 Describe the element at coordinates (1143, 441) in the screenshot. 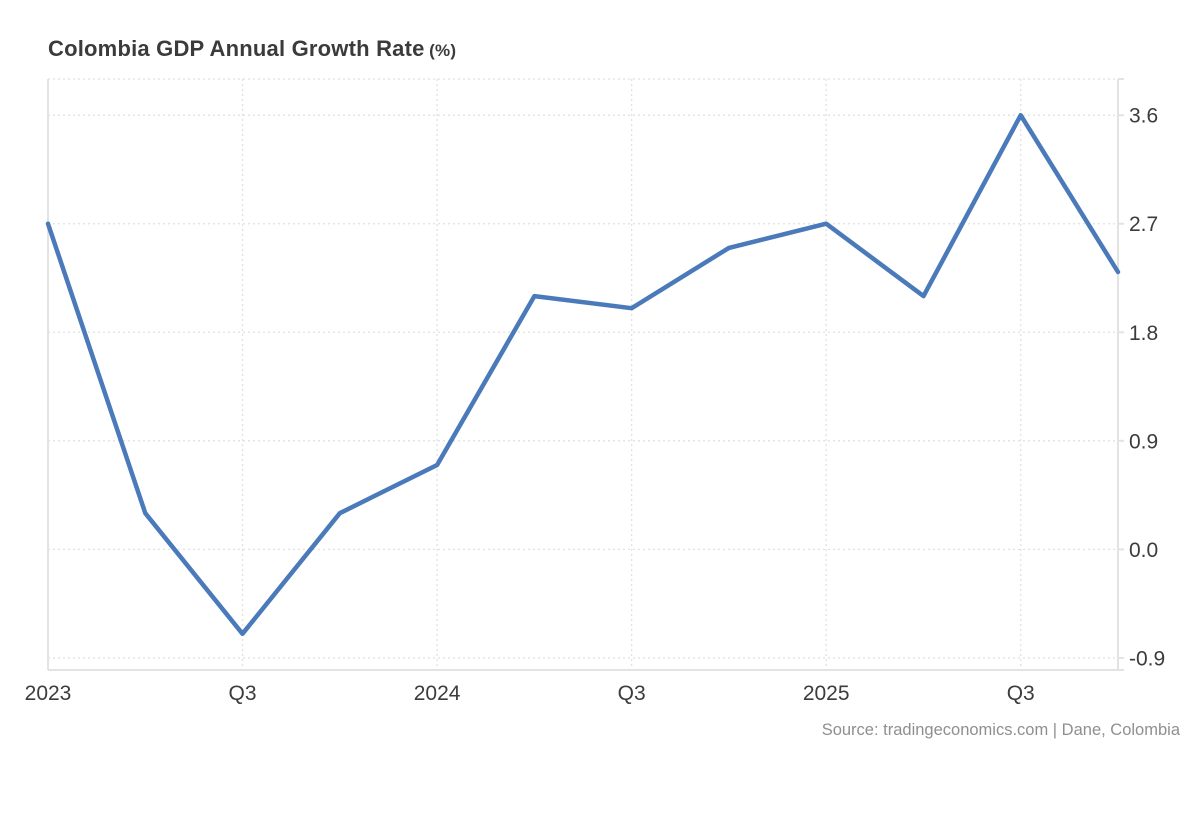

I see `y-axis-tick-label: 0.9` at that location.